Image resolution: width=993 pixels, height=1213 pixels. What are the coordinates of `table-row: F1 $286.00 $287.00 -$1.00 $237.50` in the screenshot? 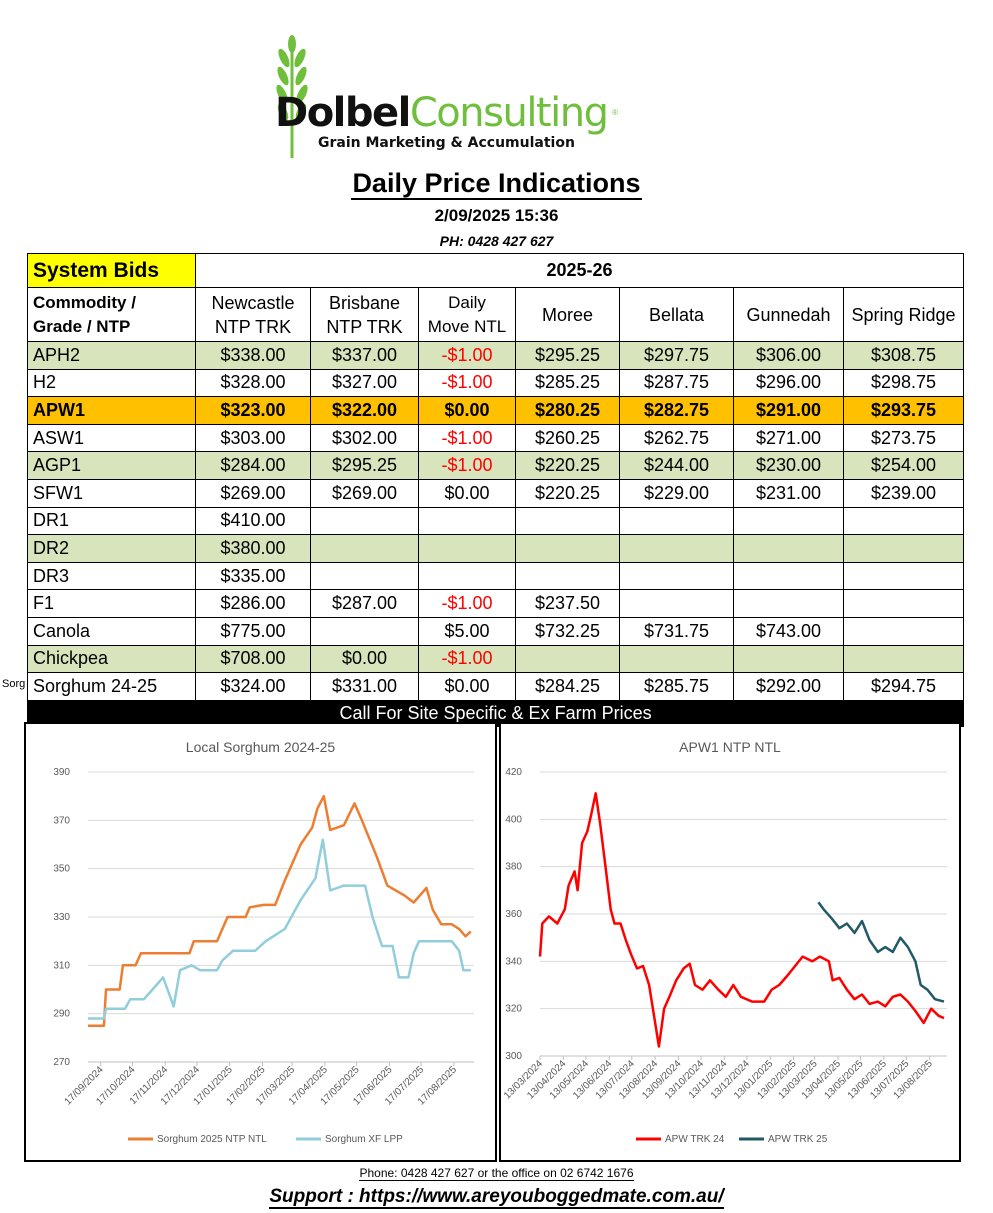 It's located at (496, 603).